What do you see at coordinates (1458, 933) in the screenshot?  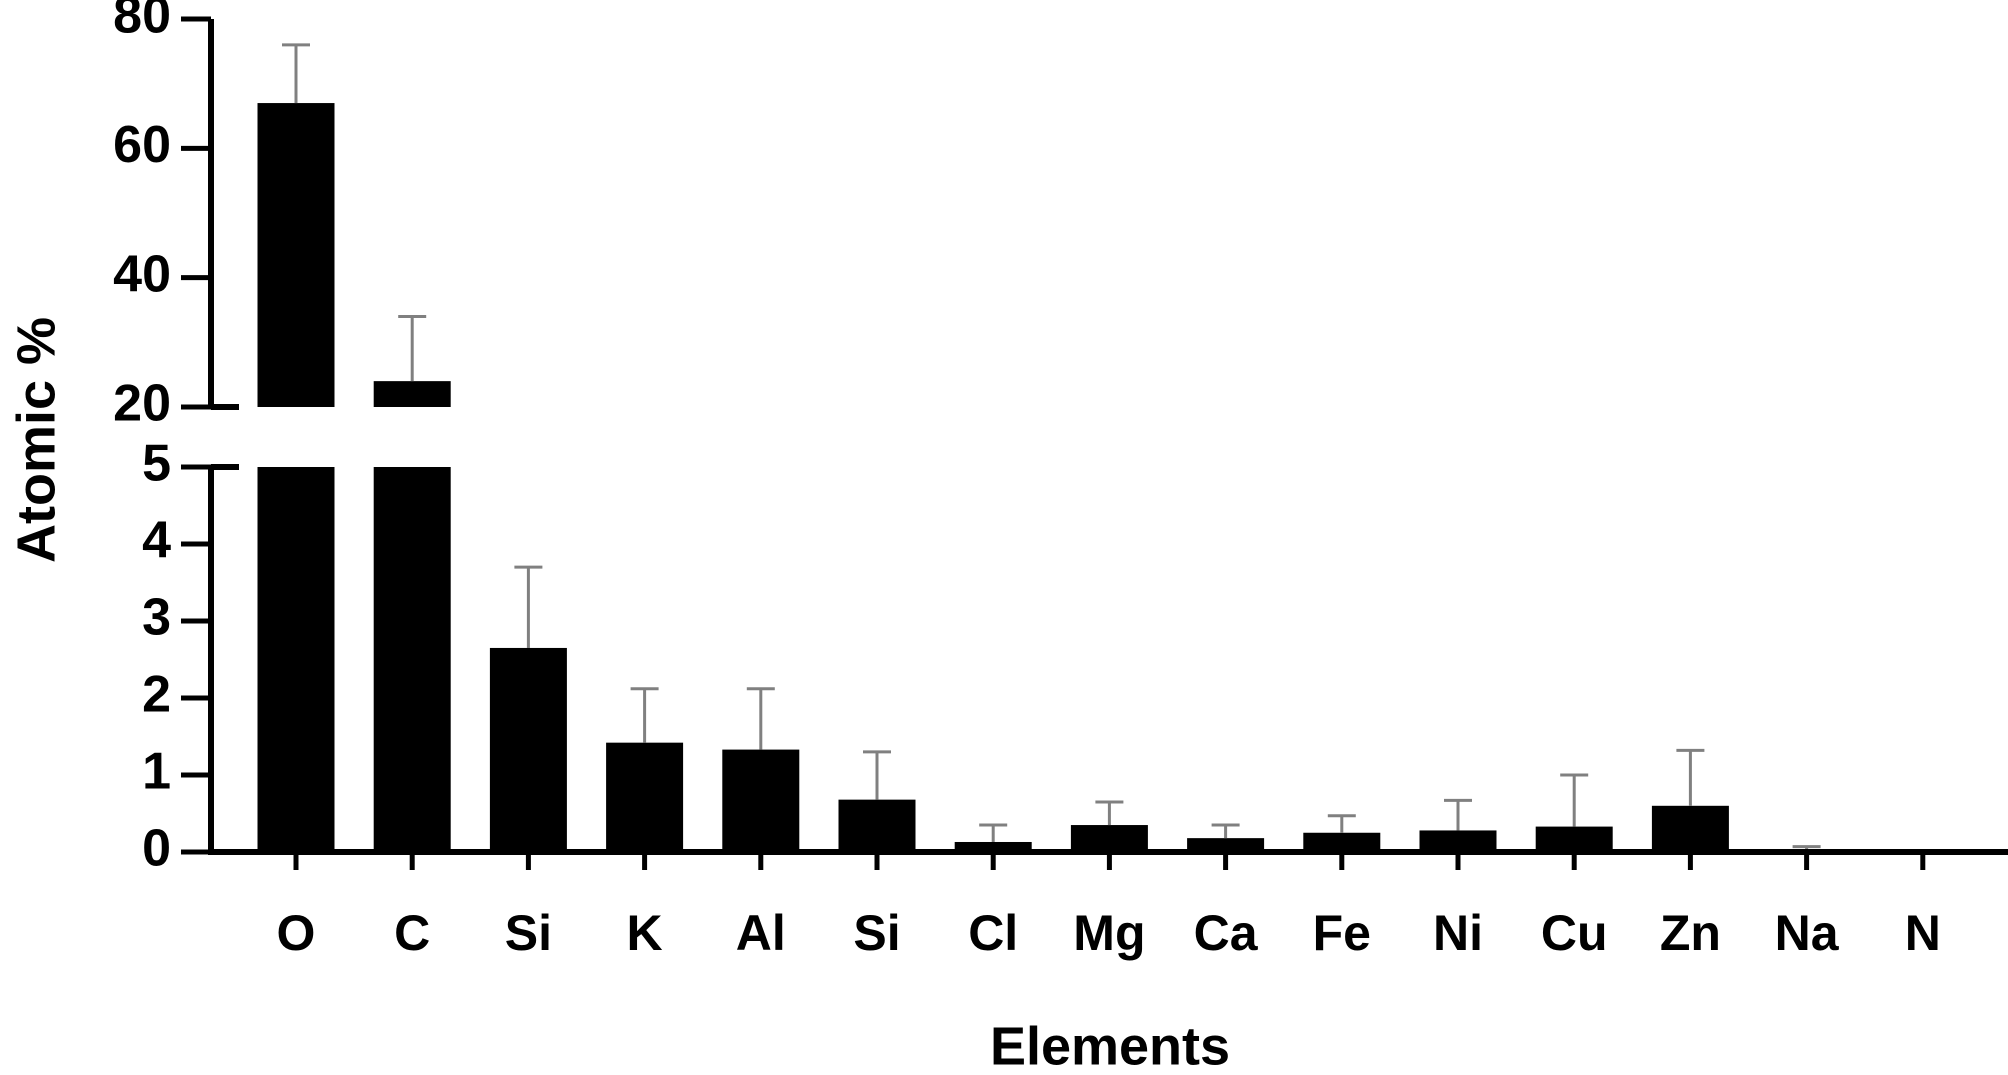 I see `x-tick-label: Ni` at bounding box center [1458, 933].